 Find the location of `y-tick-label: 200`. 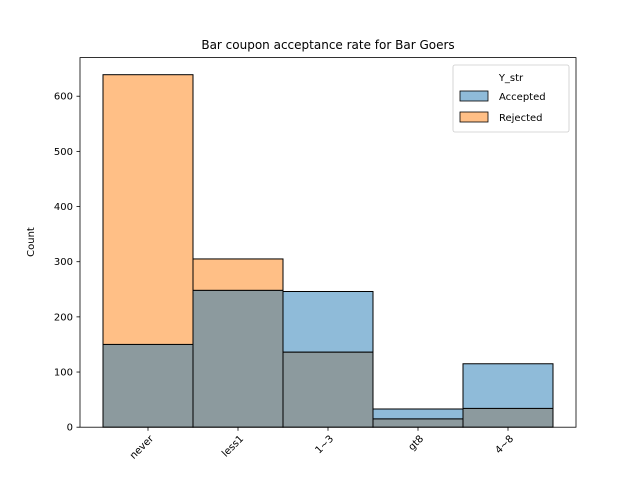

y-tick-label: 200 is located at coordinates (63, 317).